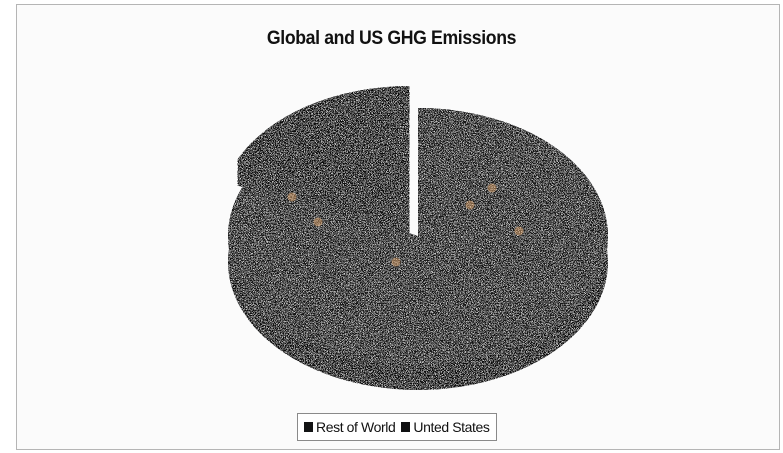  Describe the element at coordinates (406, 427) in the screenshot. I see `legend-swatch-united-states` at that location.